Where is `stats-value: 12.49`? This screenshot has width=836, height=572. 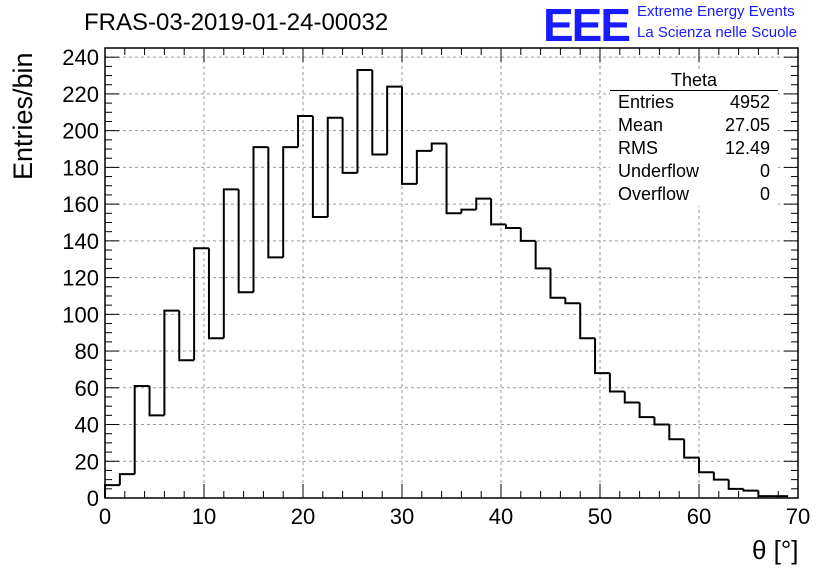 stats-value: 12.49 is located at coordinates (747, 148).